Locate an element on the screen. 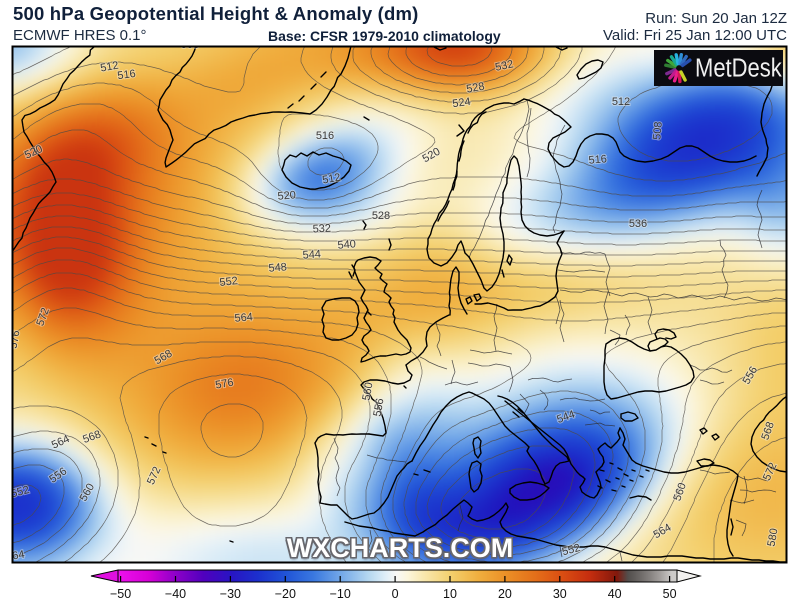  svg-text: 524 is located at coordinates (462, 103).